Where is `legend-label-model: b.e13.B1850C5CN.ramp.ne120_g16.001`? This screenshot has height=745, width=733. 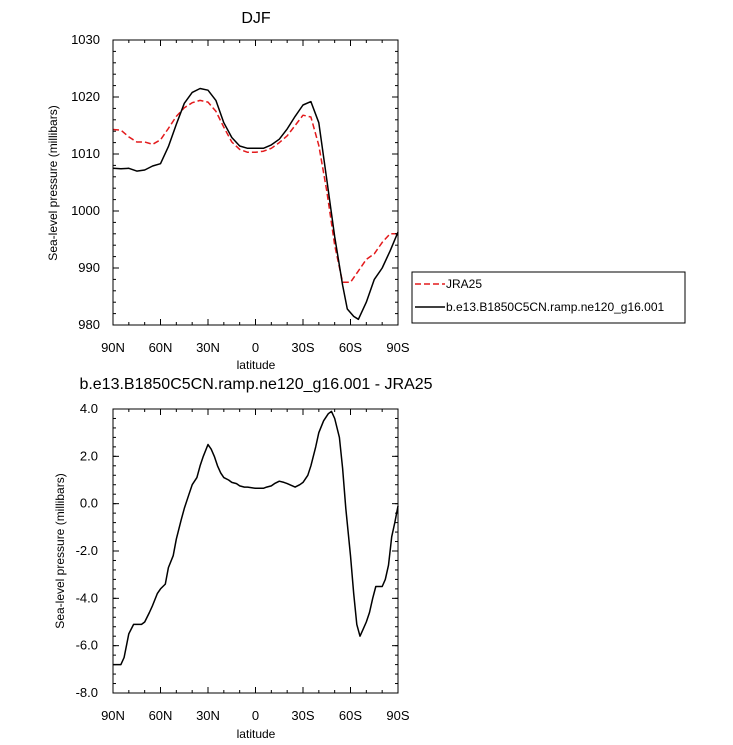 legend-label-model: b.e13.B1850C5CN.ramp.ne120_g16.001 is located at coordinates (555, 307).